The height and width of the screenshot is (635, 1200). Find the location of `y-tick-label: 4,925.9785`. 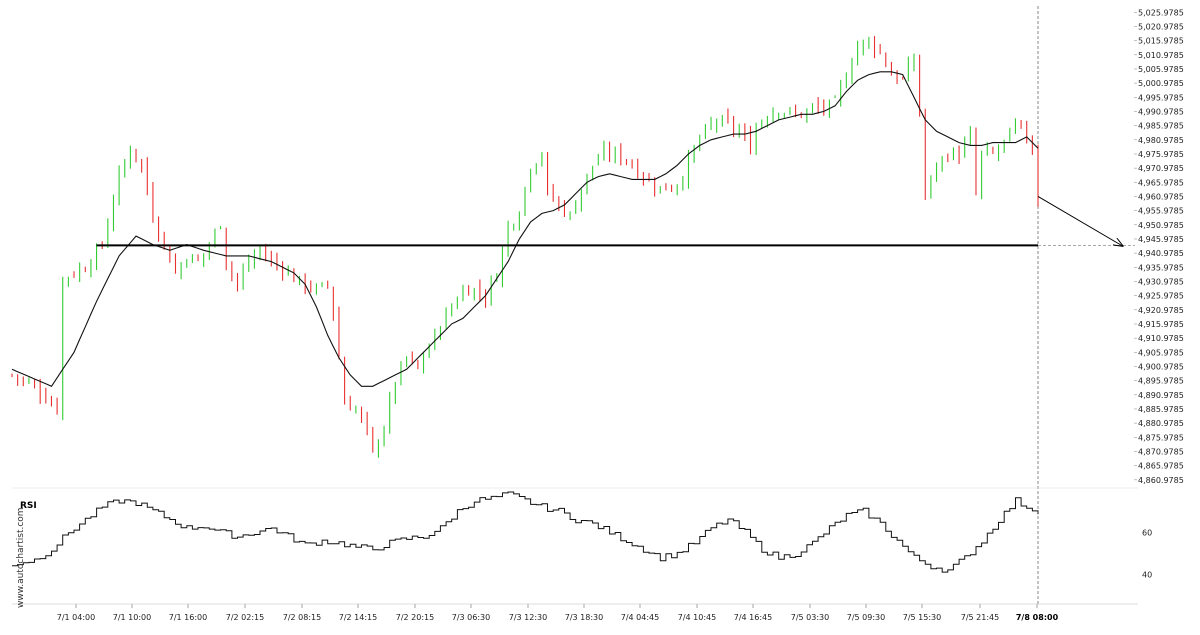

y-tick-label: 4,925.9785 is located at coordinates (1161, 296).